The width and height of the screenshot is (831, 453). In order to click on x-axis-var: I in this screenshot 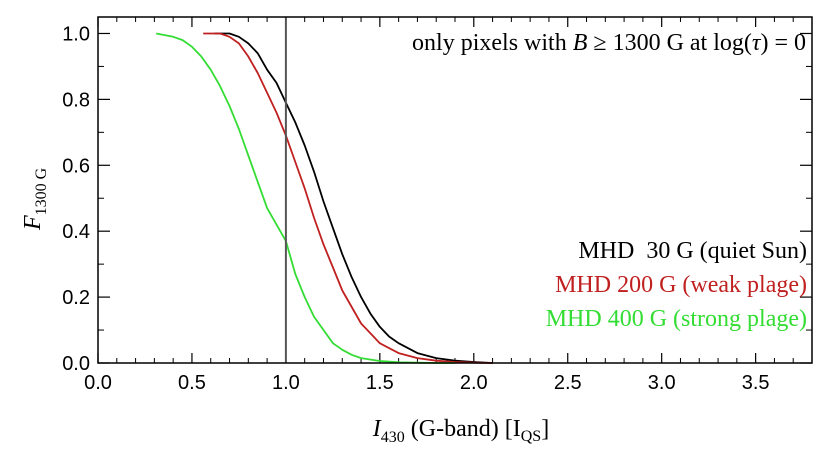, I will do `click(377, 429)`.